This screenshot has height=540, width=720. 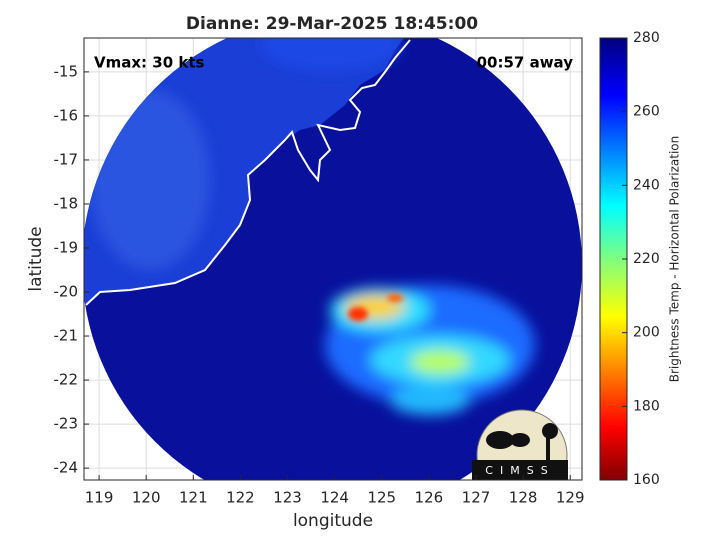 What do you see at coordinates (646, 185) in the screenshot?
I see `colorbar-tick-label: 240` at bounding box center [646, 185].